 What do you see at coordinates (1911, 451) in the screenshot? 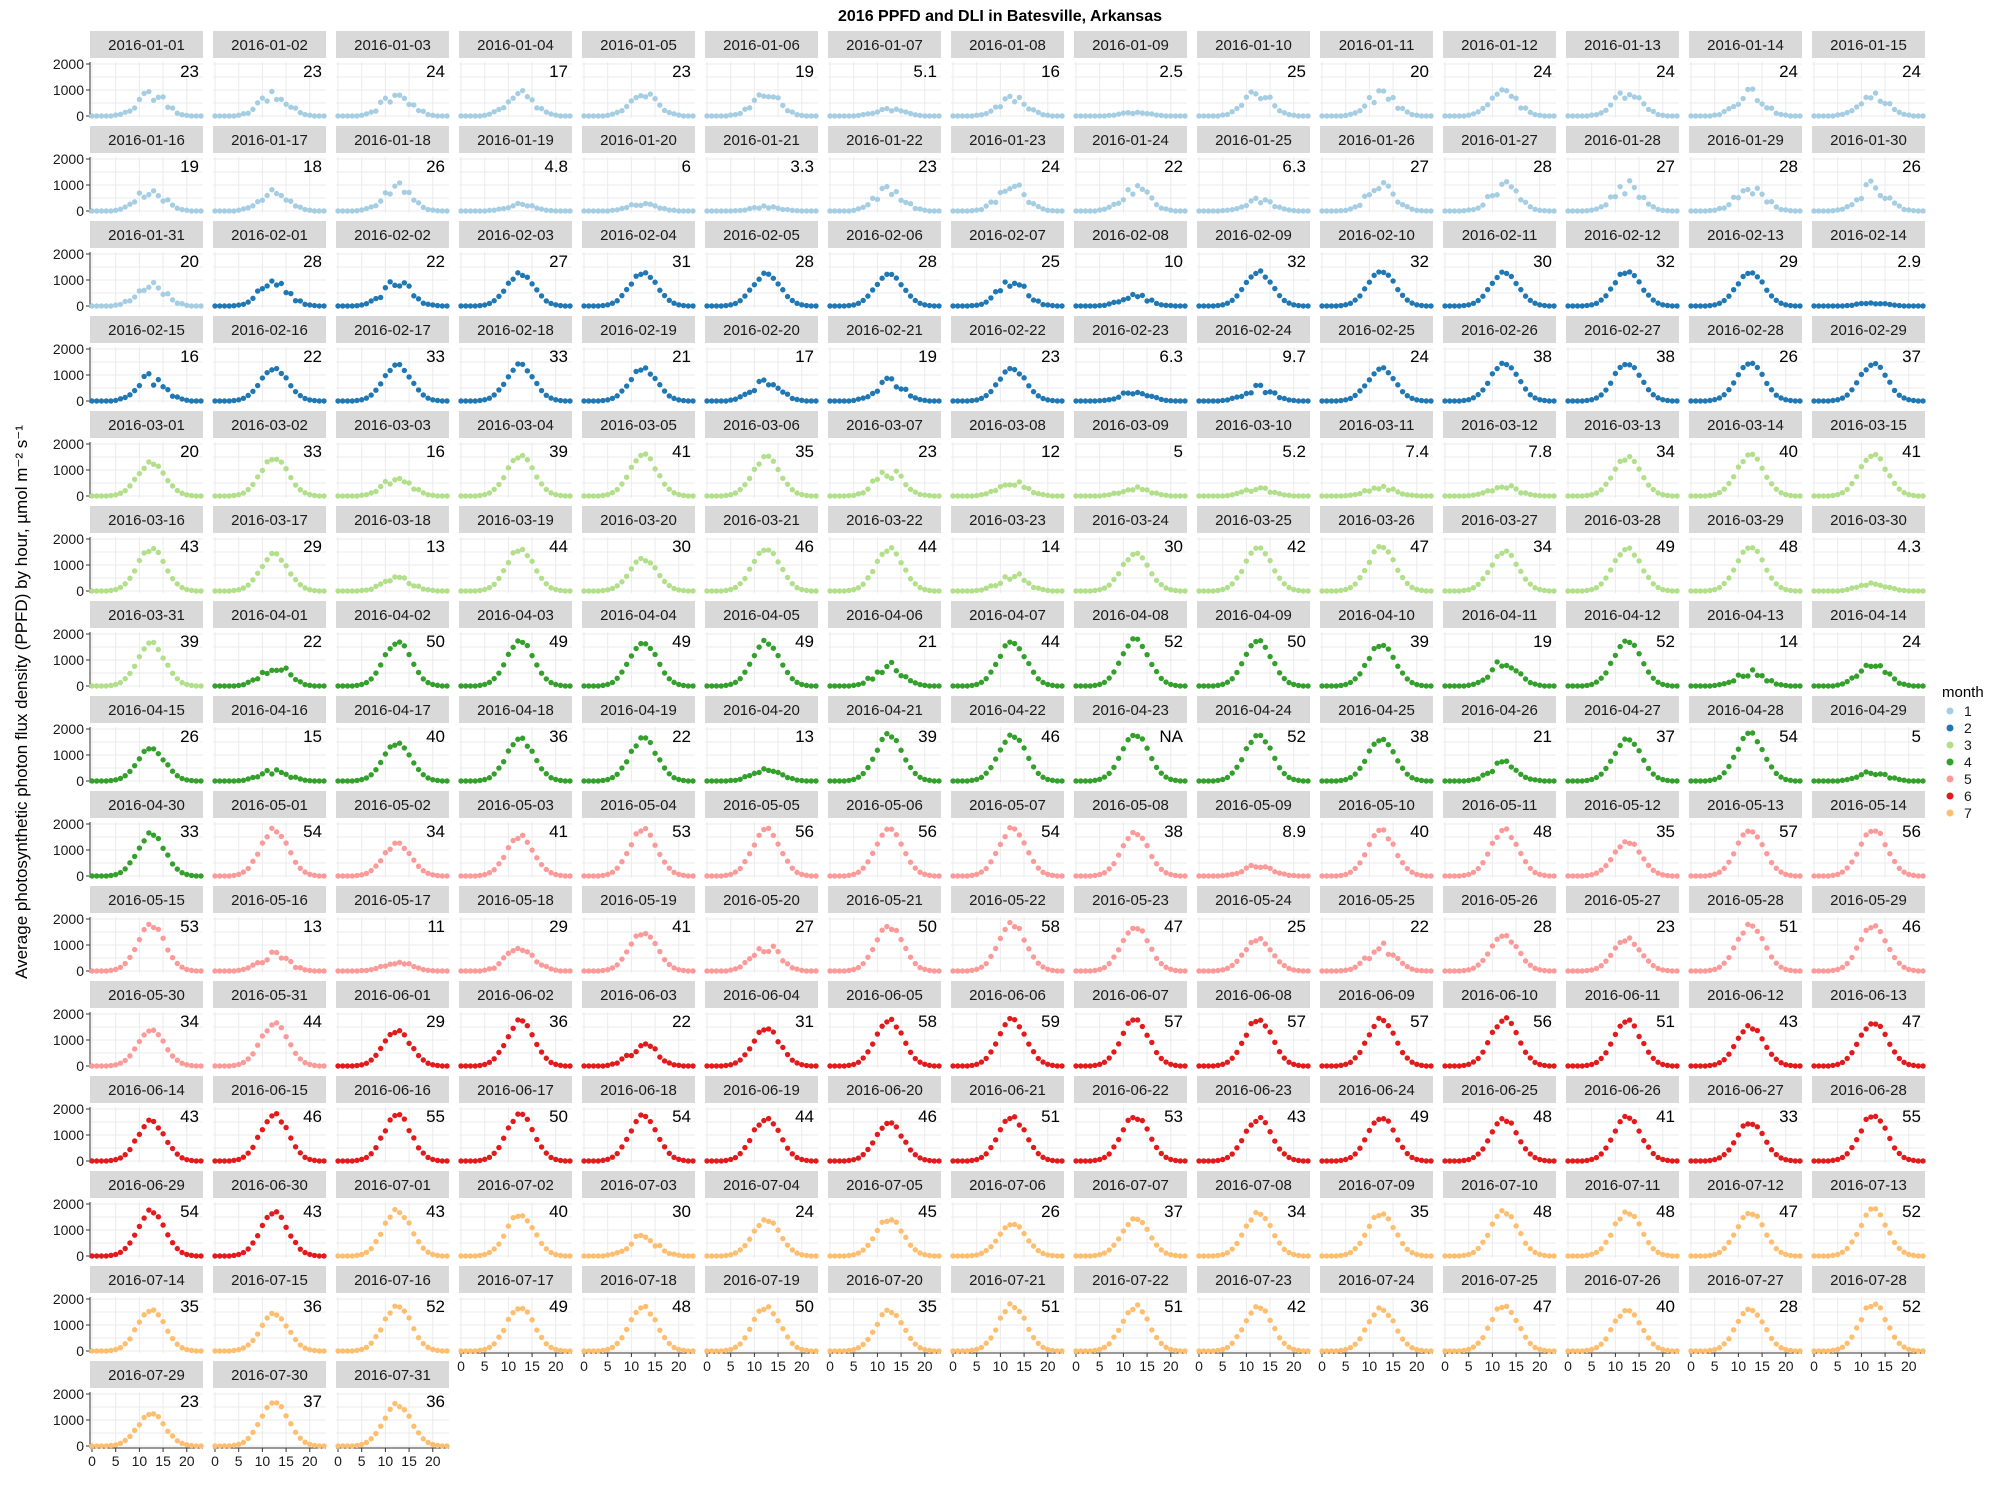
I see `dli-label: 41` at bounding box center [1911, 451].